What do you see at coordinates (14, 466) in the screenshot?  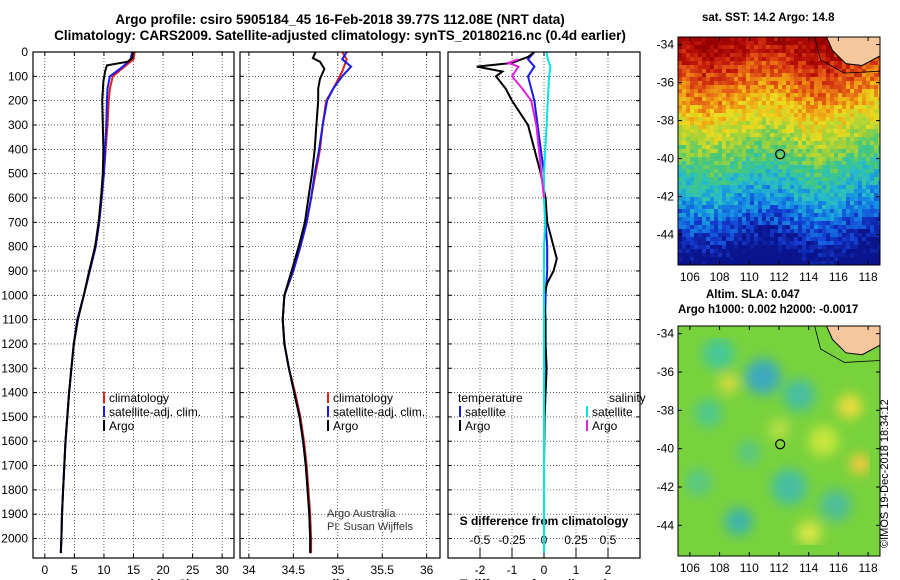 I see `y-tick-label: 1700` at bounding box center [14, 466].